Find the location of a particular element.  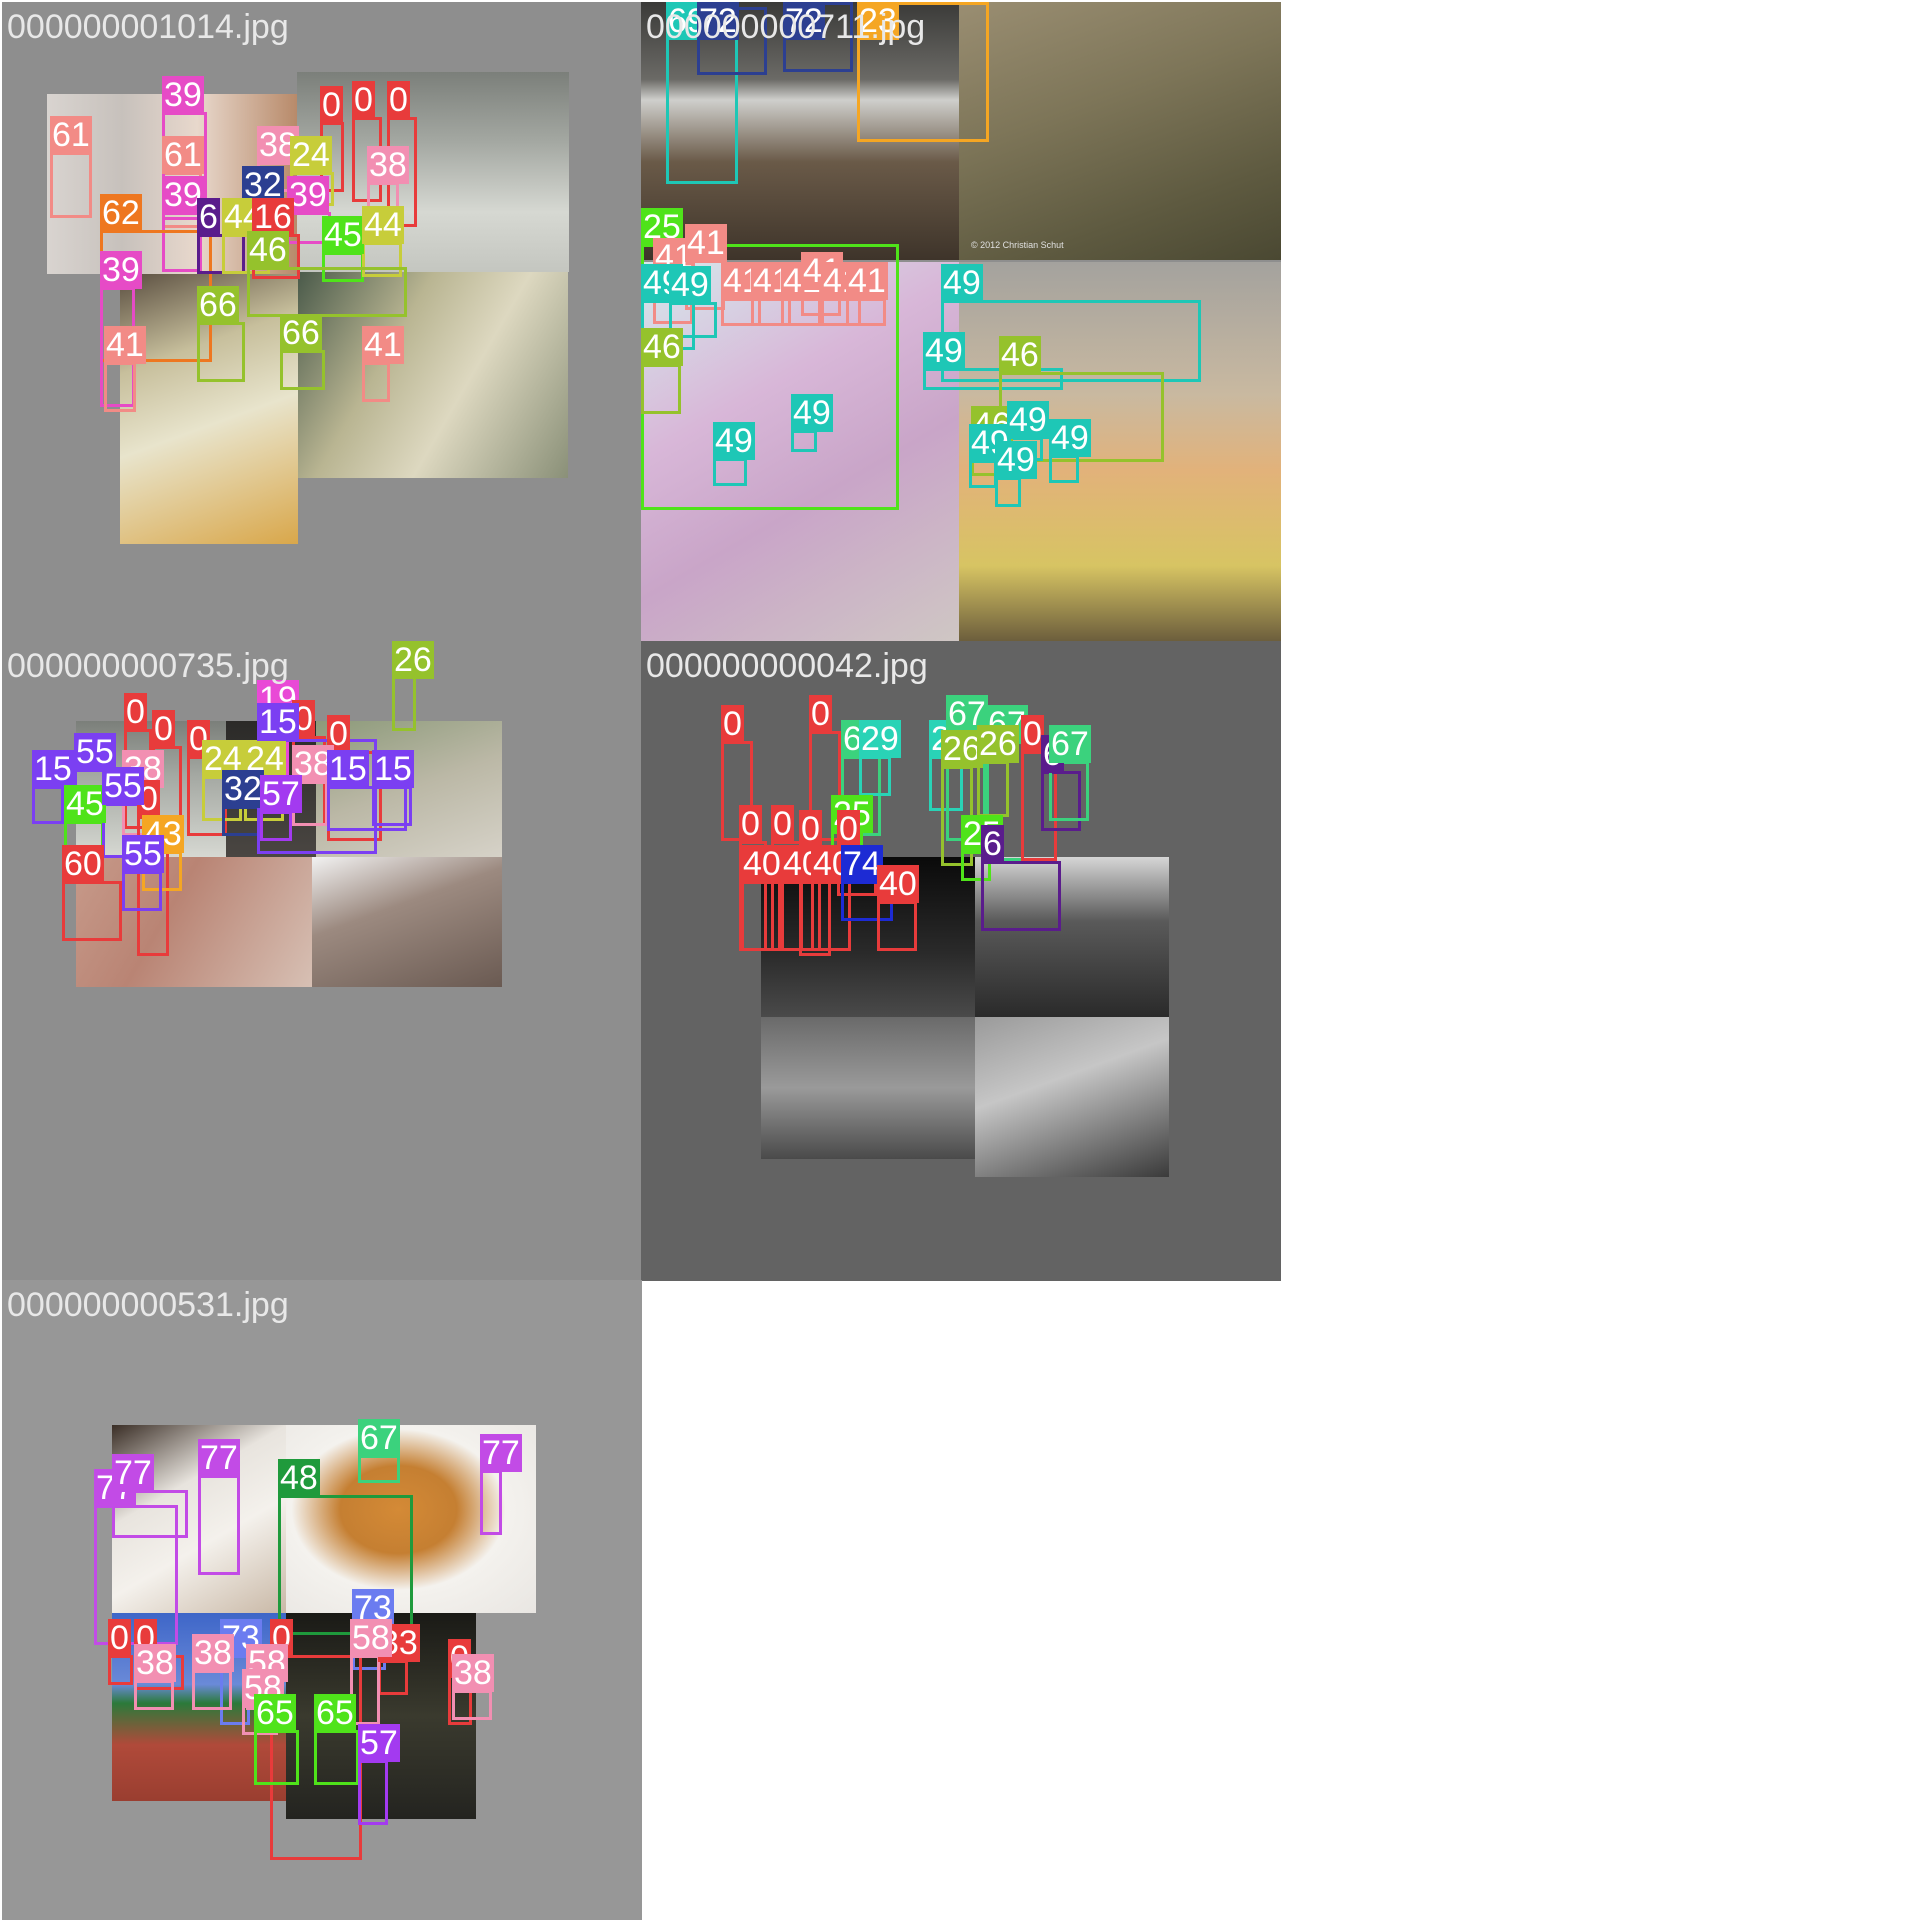

photo-kitchen is located at coordinates (194, 922).